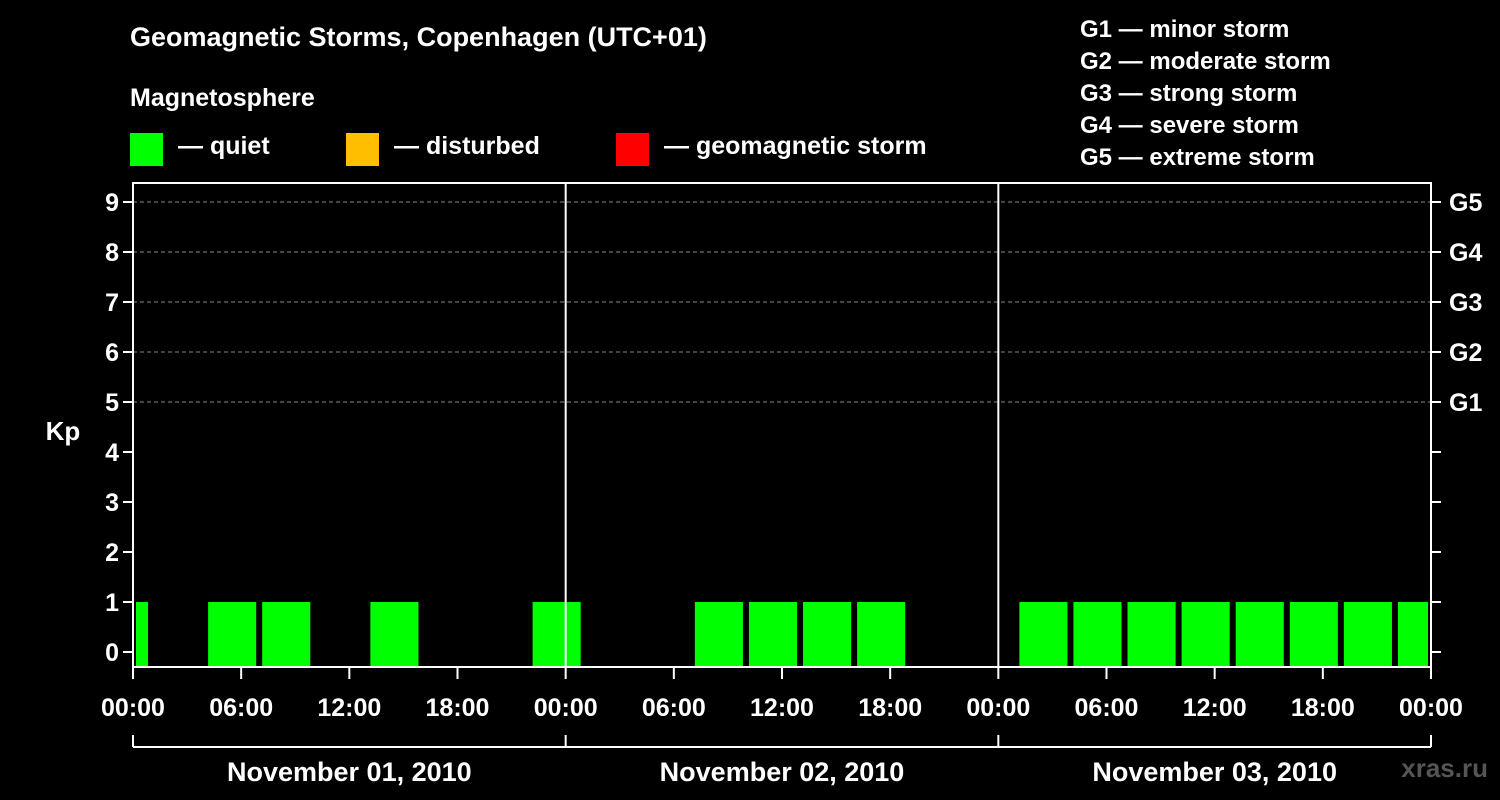 Image resolution: width=1500 pixels, height=800 pixels. What do you see at coordinates (1197, 157) in the screenshot?
I see `storm-level-g5: G5 — extreme storm` at bounding box center [1197, 157].